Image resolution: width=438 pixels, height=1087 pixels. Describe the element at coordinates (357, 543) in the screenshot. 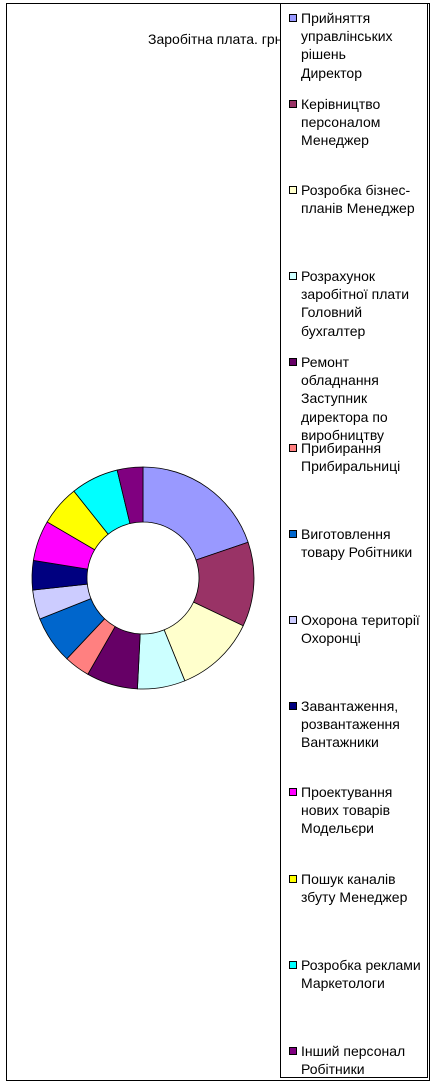

I see `legend-label: Виготовлення товару Робітники` at that location.